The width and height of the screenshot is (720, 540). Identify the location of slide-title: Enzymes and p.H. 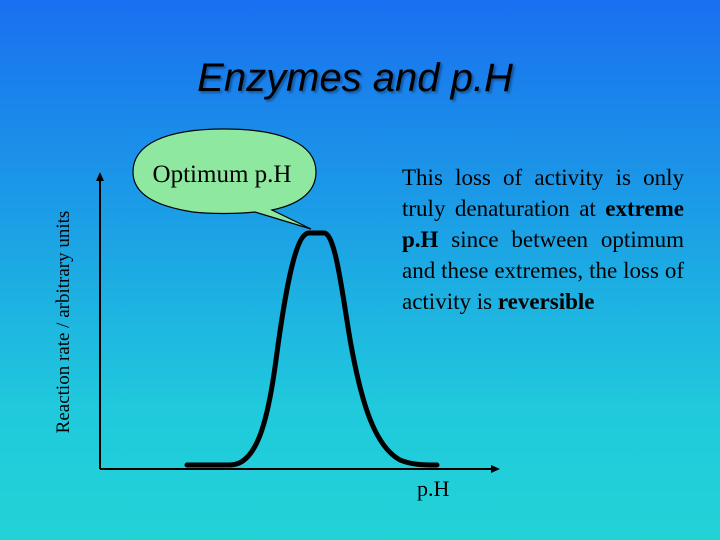
(355, 78).